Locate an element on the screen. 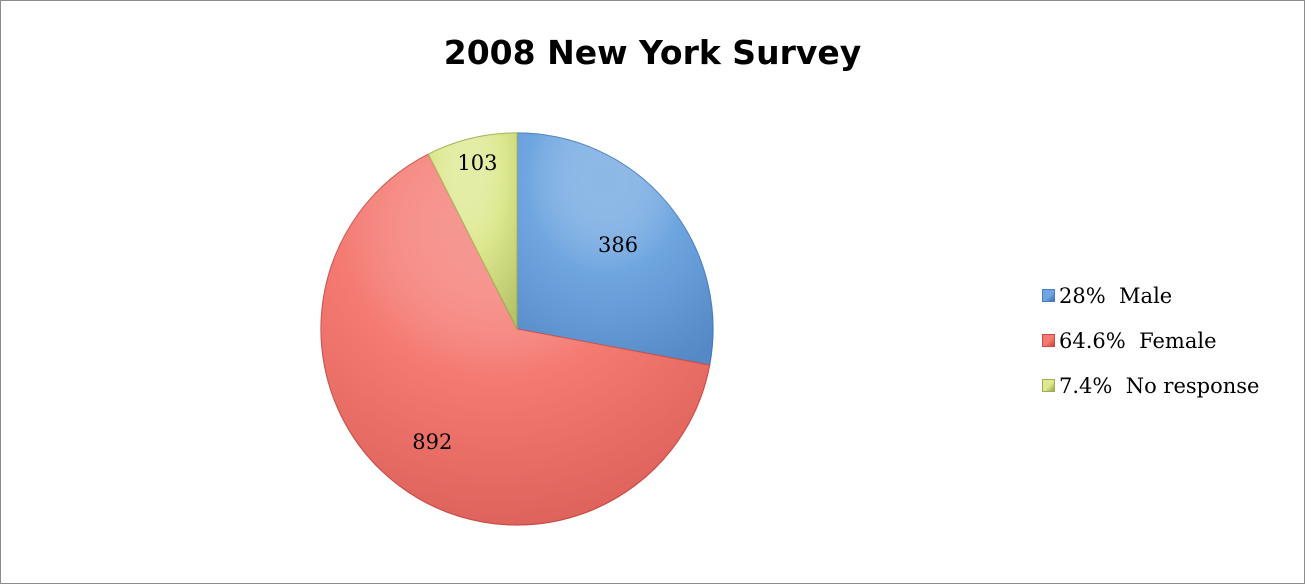 The width and height of the screenshot is (1305, 584). pie-value-label-no-response: 103 is located at coordinates (477, 163).